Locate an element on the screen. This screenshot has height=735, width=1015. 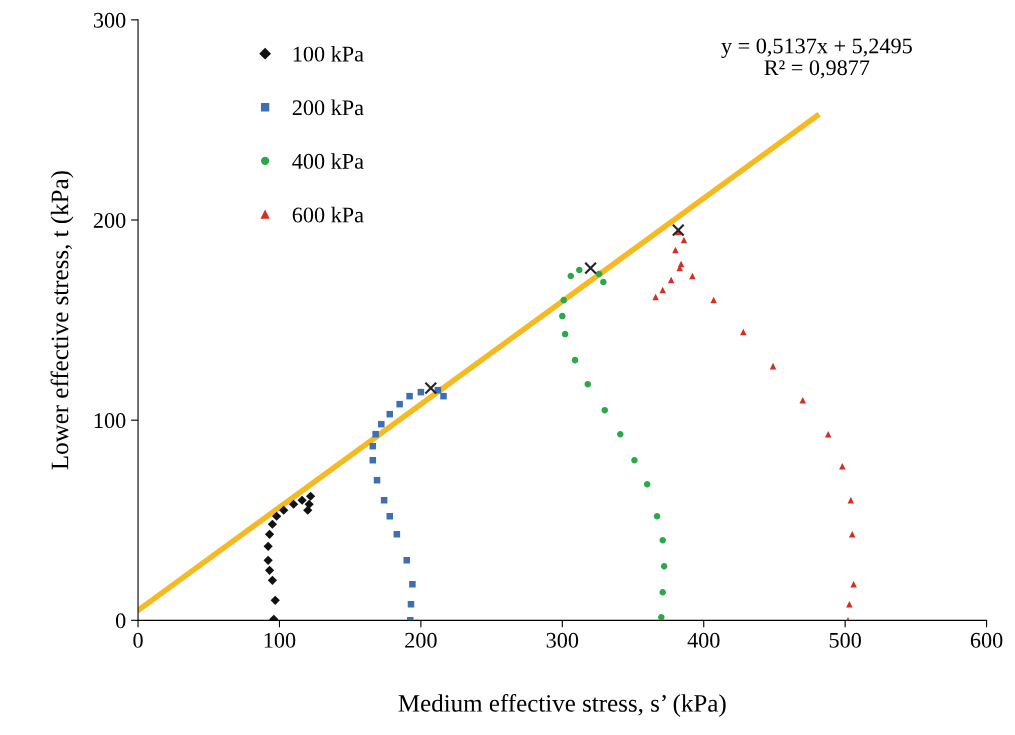
legend-label: 100 kPa is located at coordinates (328, 53).